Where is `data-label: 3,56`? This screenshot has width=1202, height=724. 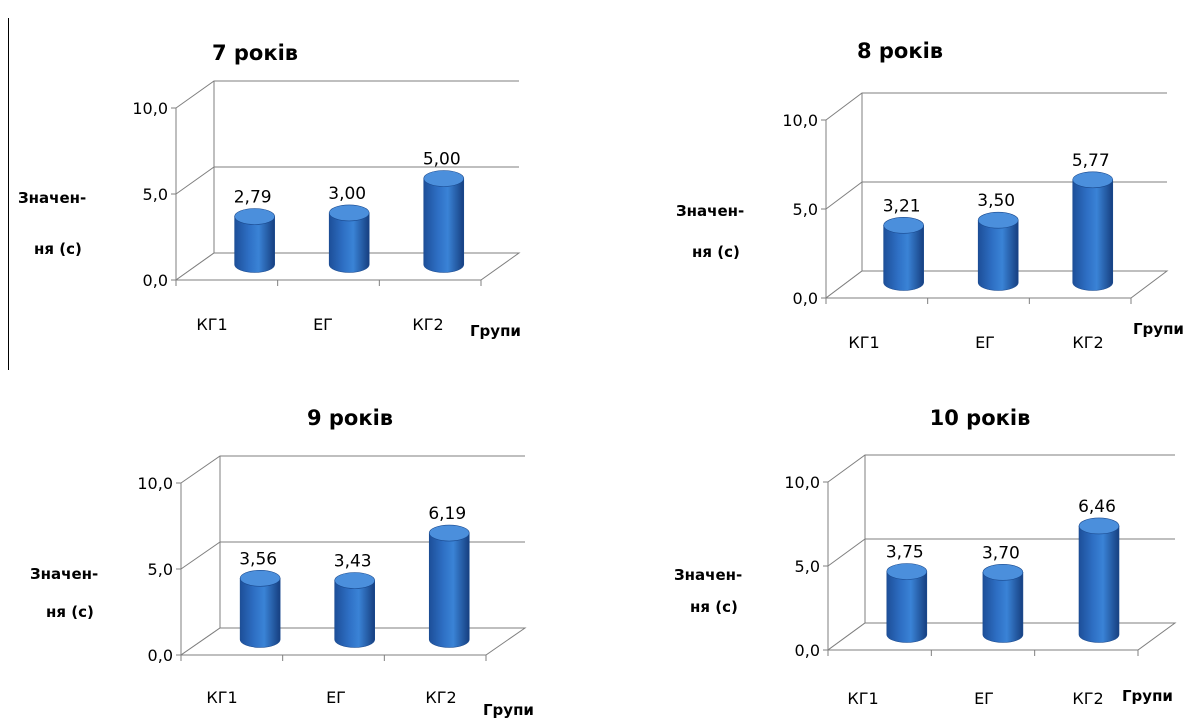 data-label: 3,56 is located at coordinates (258, 559).